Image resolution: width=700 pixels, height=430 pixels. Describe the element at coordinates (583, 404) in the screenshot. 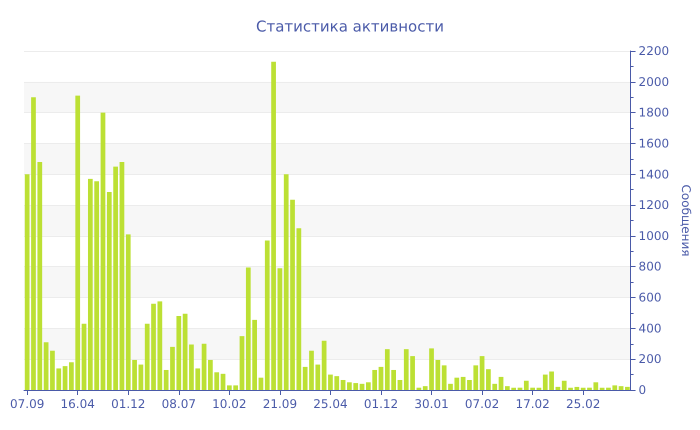

I see `x-tick-label: 25.02` at that location.